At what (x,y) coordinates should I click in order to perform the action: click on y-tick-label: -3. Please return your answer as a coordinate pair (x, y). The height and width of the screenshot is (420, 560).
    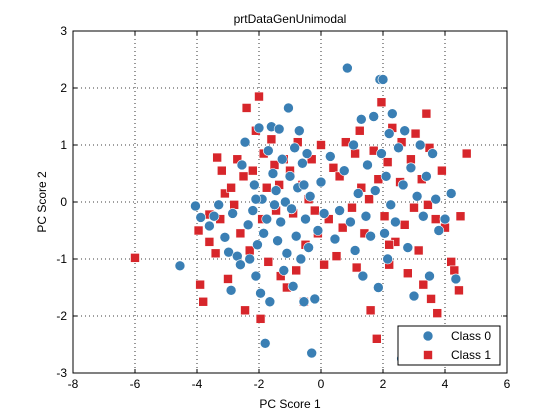
    Looking at the image, I should click on (61, 373).